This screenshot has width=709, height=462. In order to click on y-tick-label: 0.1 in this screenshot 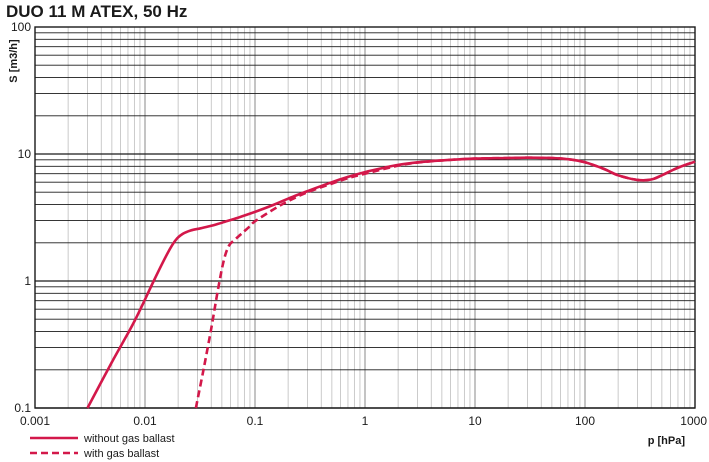, I will do `click(22, 408)`.